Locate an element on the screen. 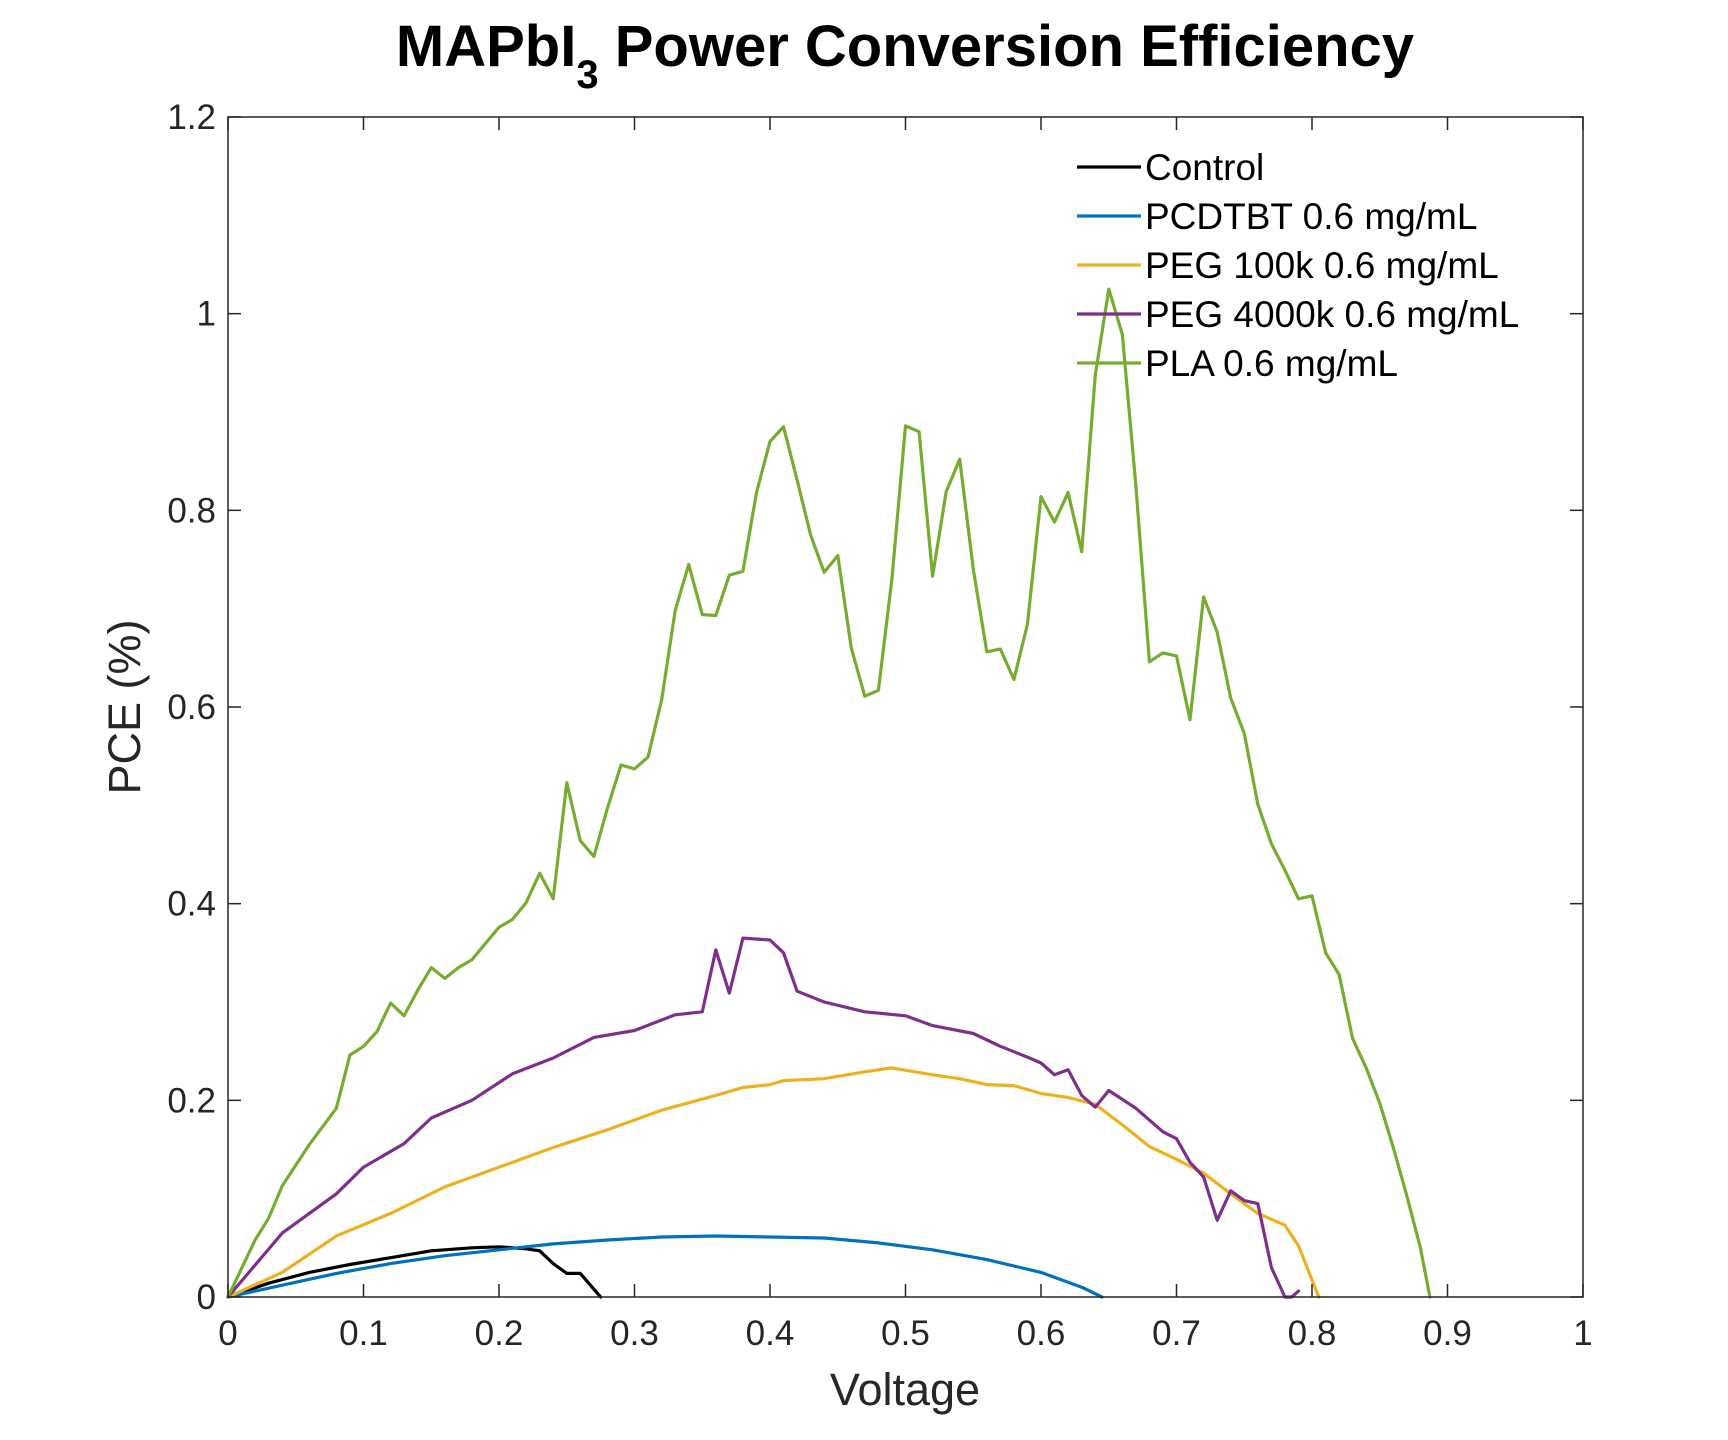 The width and height of the screenshot is (1728, 1440). x-tick-label: 0.6 is located at coordinates (1041, 1333).